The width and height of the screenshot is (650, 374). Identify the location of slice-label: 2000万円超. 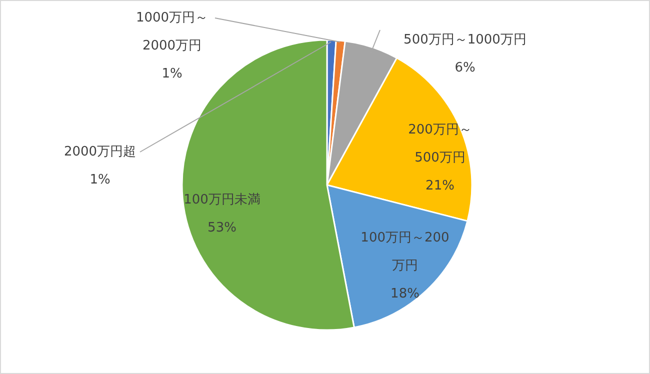
(100, 152).